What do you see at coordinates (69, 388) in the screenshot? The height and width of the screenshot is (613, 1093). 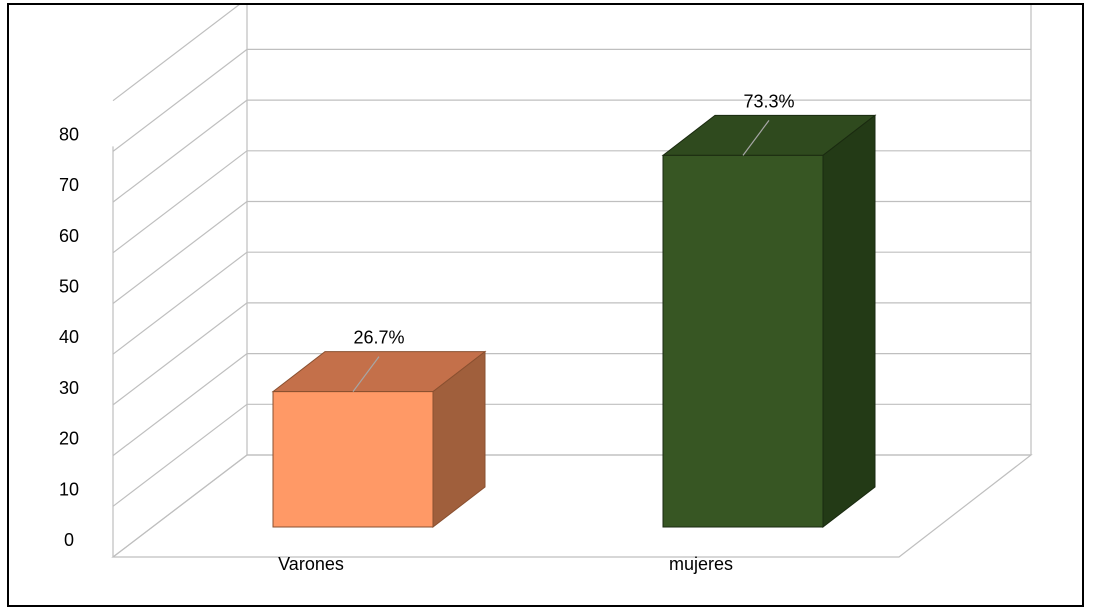 I see `y-tick-label: 30` at bounding box center [69, 388].